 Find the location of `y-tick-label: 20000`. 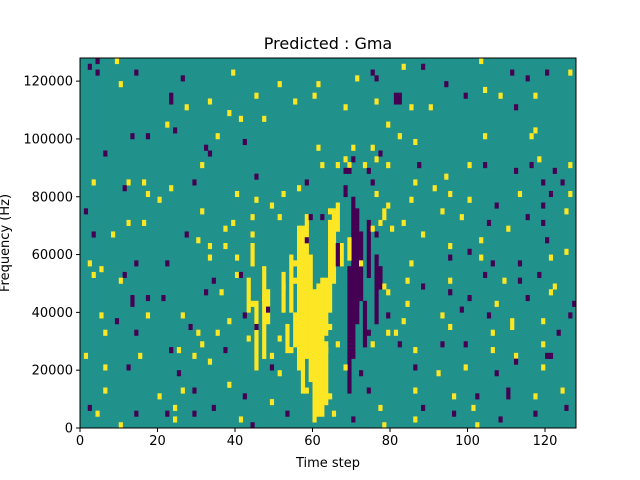

y-tick-label: 20000 is located at coordinates (52, 371).